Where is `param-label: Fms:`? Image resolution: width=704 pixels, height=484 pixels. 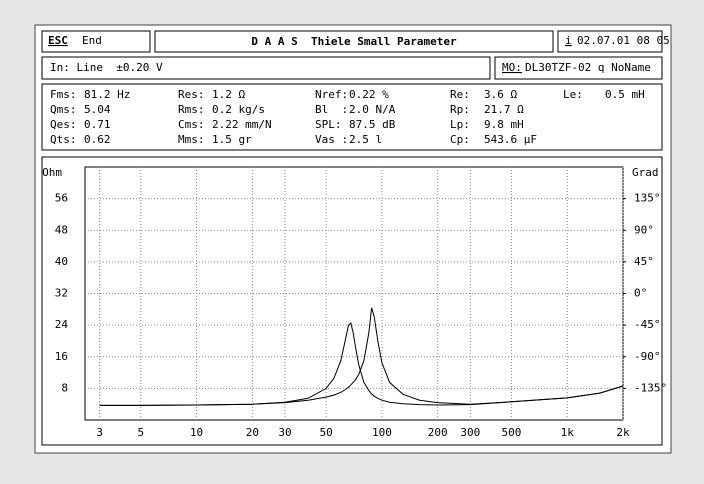 param-label: Fms: is located at coordinates (63, 94).